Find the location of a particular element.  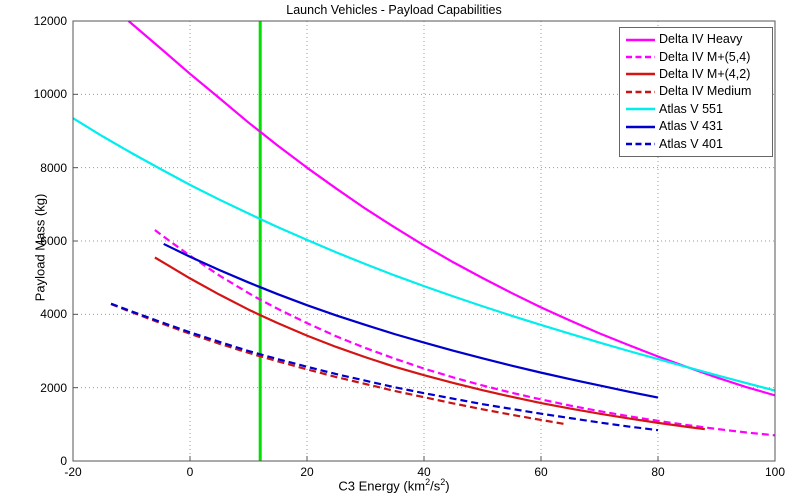

y-axis-tick-label: 10000 is located at coordinates (50, 94).